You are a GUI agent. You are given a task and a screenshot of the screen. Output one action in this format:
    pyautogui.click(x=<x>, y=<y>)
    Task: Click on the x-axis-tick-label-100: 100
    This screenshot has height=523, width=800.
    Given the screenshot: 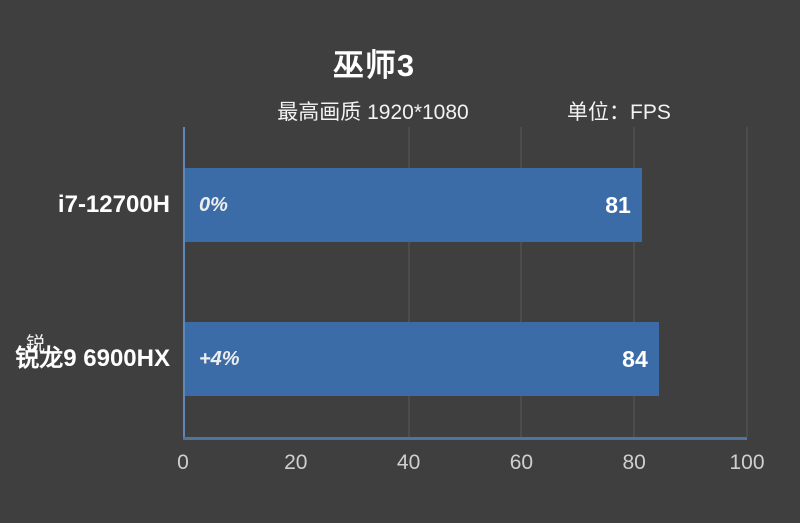 What is the action you would take?
    pyautogui.click(x=747, y=462)
    